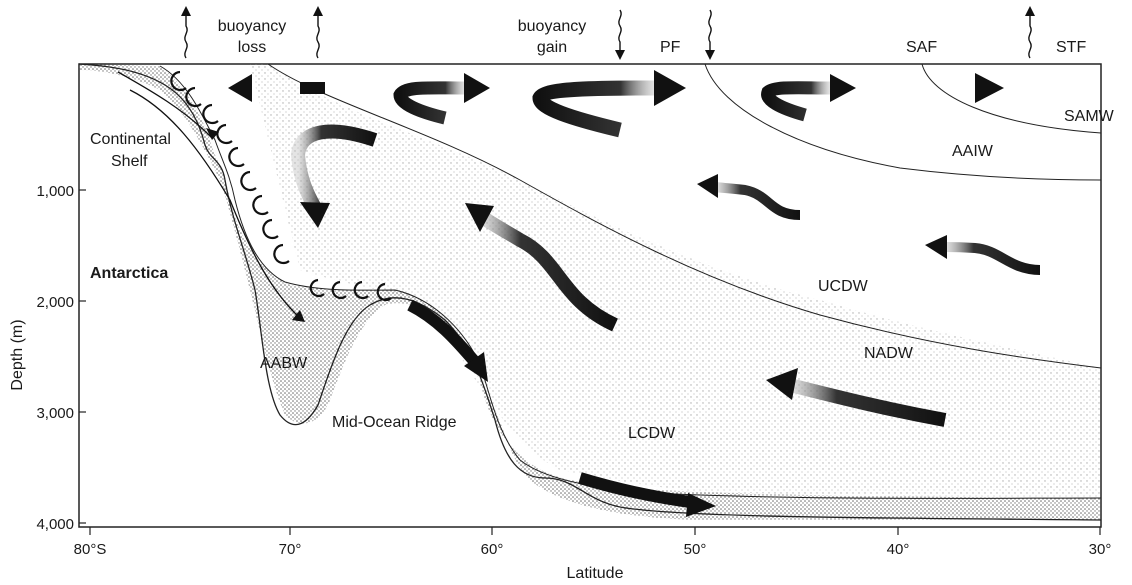 This screenshot has height=585, width=1132. I want to click on flux-arrowheads, so click(608, 33).